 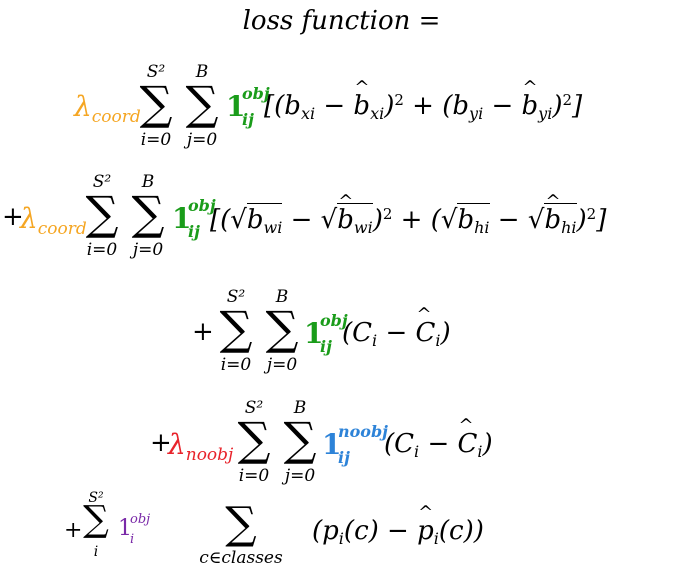 What do you see at coordinates (134, 529) in the screenshot?
I see `indicator-class-obj: 1 obj i` at bounding box center [134, 529].